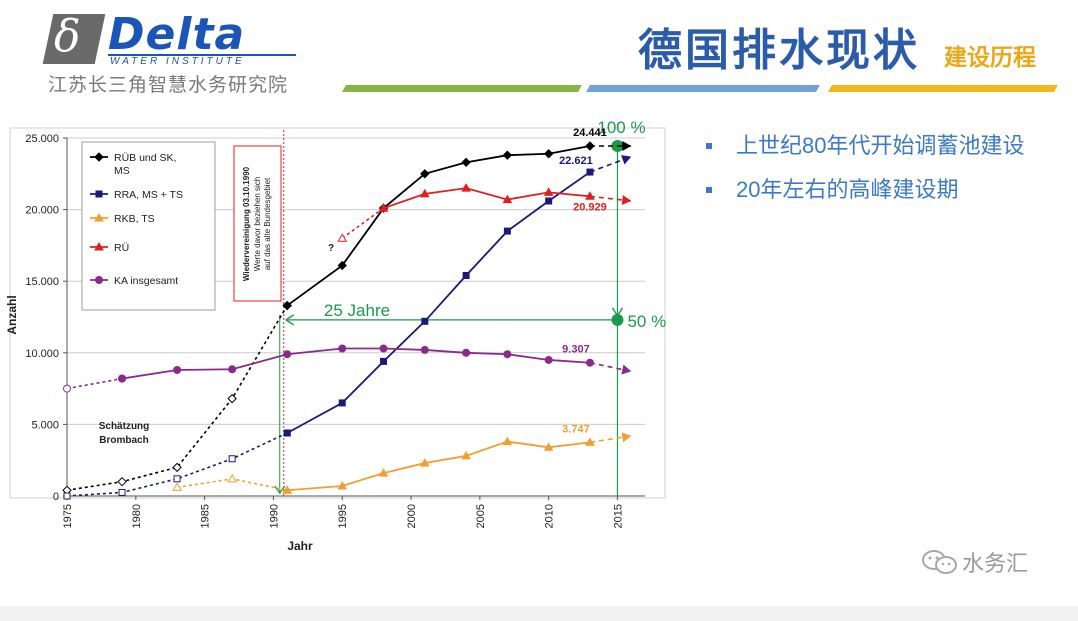 The image size is (1078, 621). What do you see at coordinates (267, 223) in the screenshot?
I see `reunification-note: auf das alte Bundesgebiet` at bounding box center [267, 223].